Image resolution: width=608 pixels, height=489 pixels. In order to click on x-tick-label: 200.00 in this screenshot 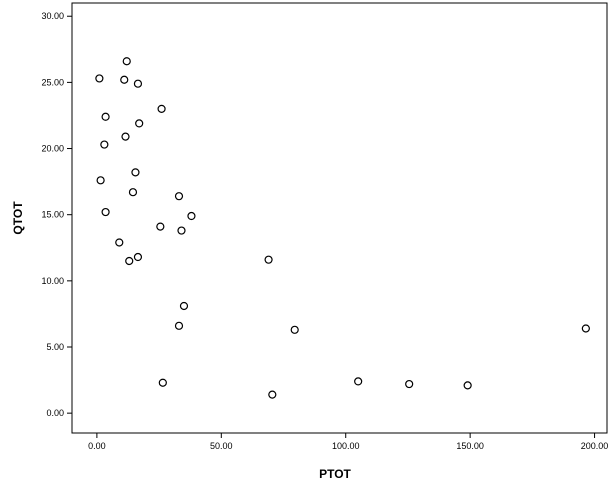, I will do `click(594, 446)`.